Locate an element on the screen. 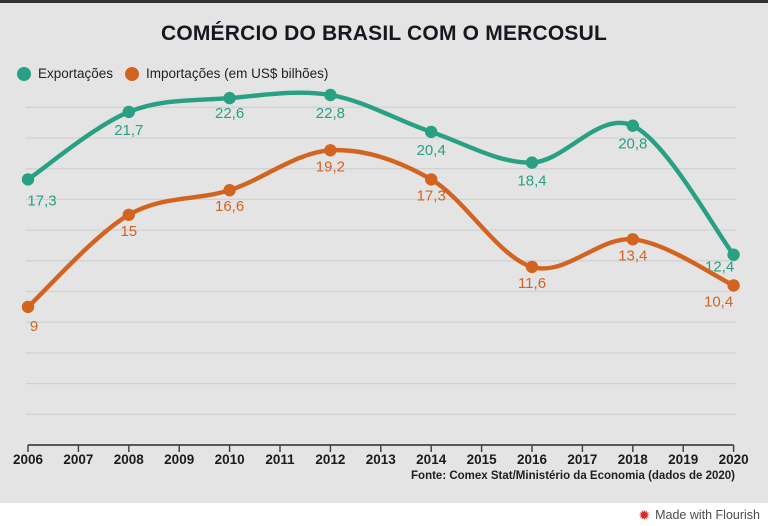 The height and width of the screenshot is (526, 768). data-point-exportações-2020 is located at coordinates (733, 254).